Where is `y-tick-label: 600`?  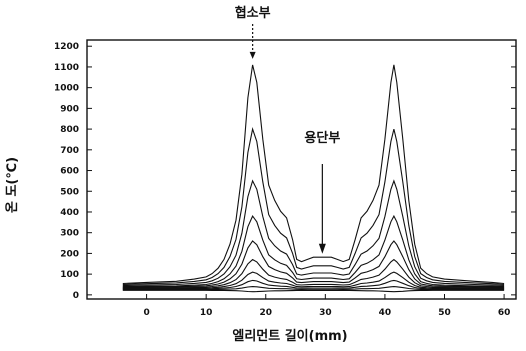 y-tick-label: 600 is located at coordinates (69, 172).